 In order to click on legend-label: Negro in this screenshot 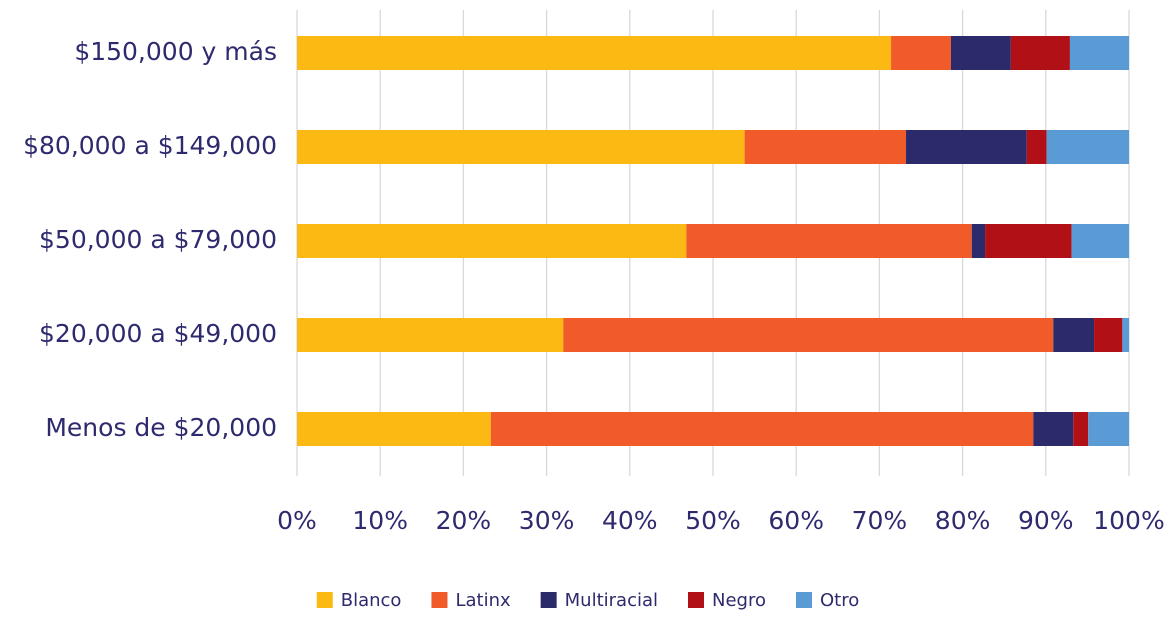, I will do `click(739, 600)`.